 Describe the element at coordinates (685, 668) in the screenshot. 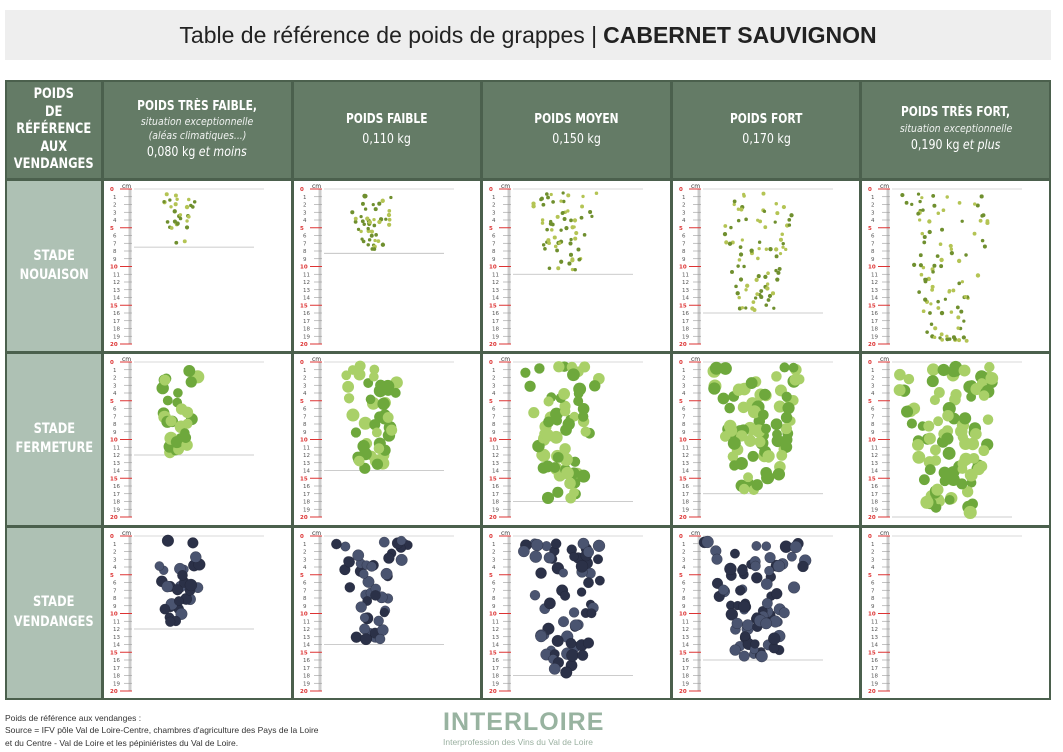

I see `ruler-tick-label: 17` at that location.